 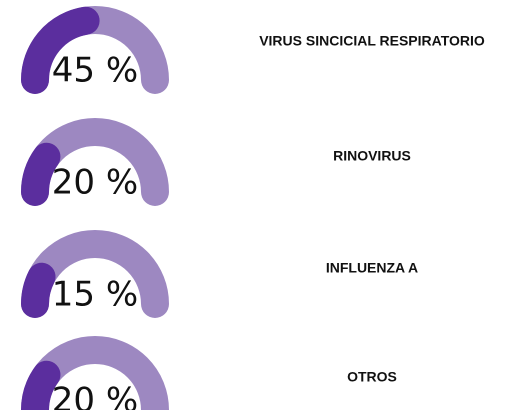 What do you see at coordinates (372, 156) in the screenshot?
I see `gauge-title: RINOVIRUS` at bounding box center [372, 156].